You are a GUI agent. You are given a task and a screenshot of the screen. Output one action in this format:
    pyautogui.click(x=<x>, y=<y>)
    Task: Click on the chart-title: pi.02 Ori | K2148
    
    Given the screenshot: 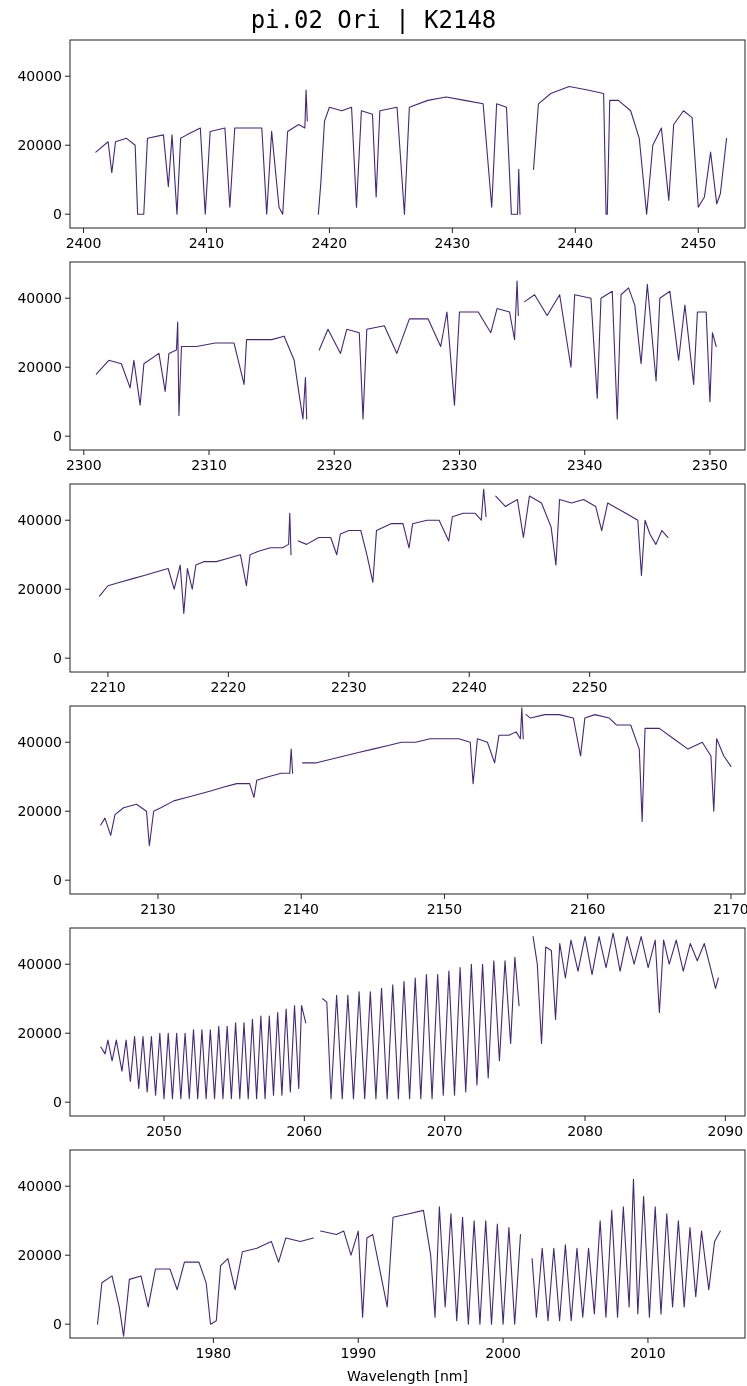 What is the action you would take?
    pyautogui.click(x=373, y=20)
    